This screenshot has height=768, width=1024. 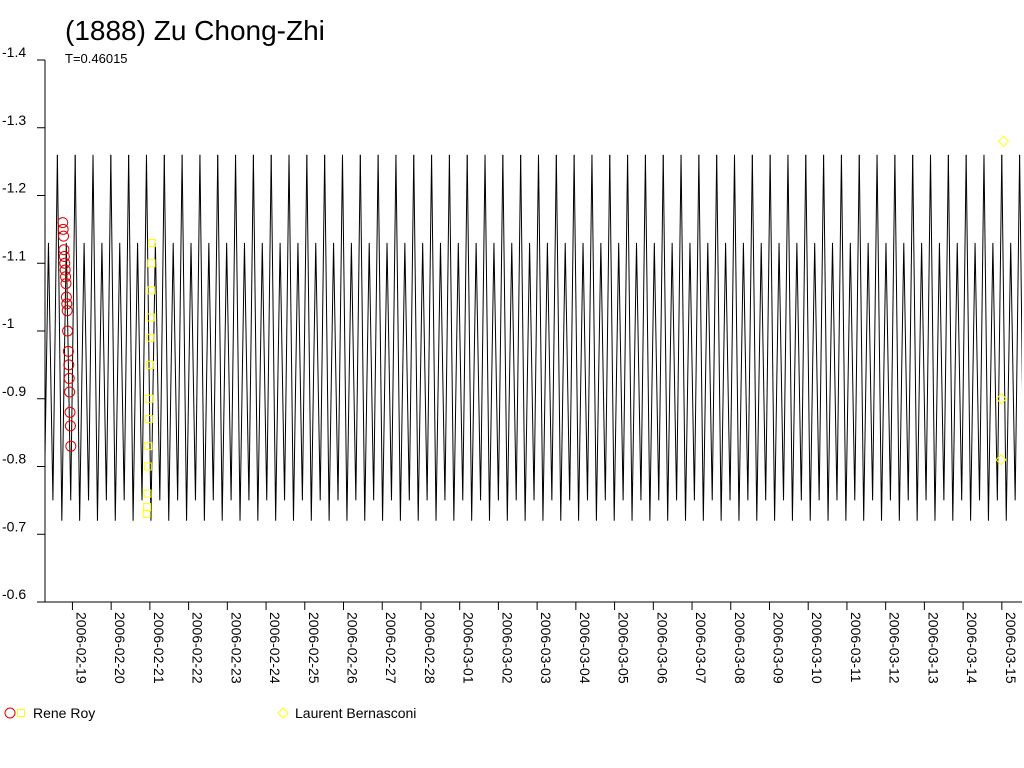 I want to click on x-tick-label: 2006-03-14, so click(x=972, y=648).